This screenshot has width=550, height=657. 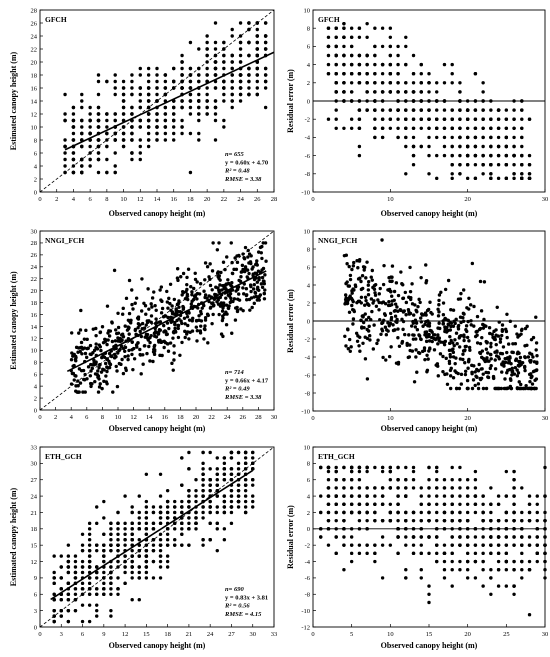 I want to click on x-axis-label: Observed canopy height (m), so click(x=429, y=428).